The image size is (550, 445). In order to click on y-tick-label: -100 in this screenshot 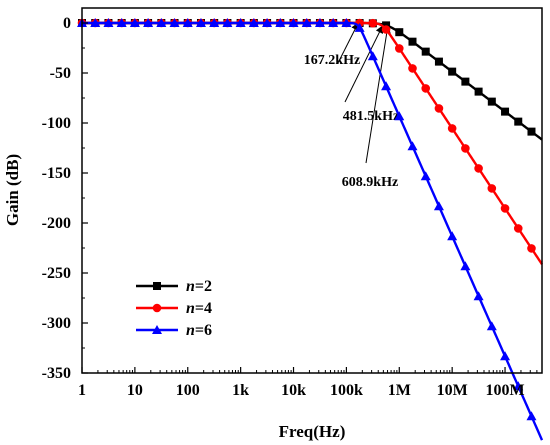, I will do `click(56, 123)`.